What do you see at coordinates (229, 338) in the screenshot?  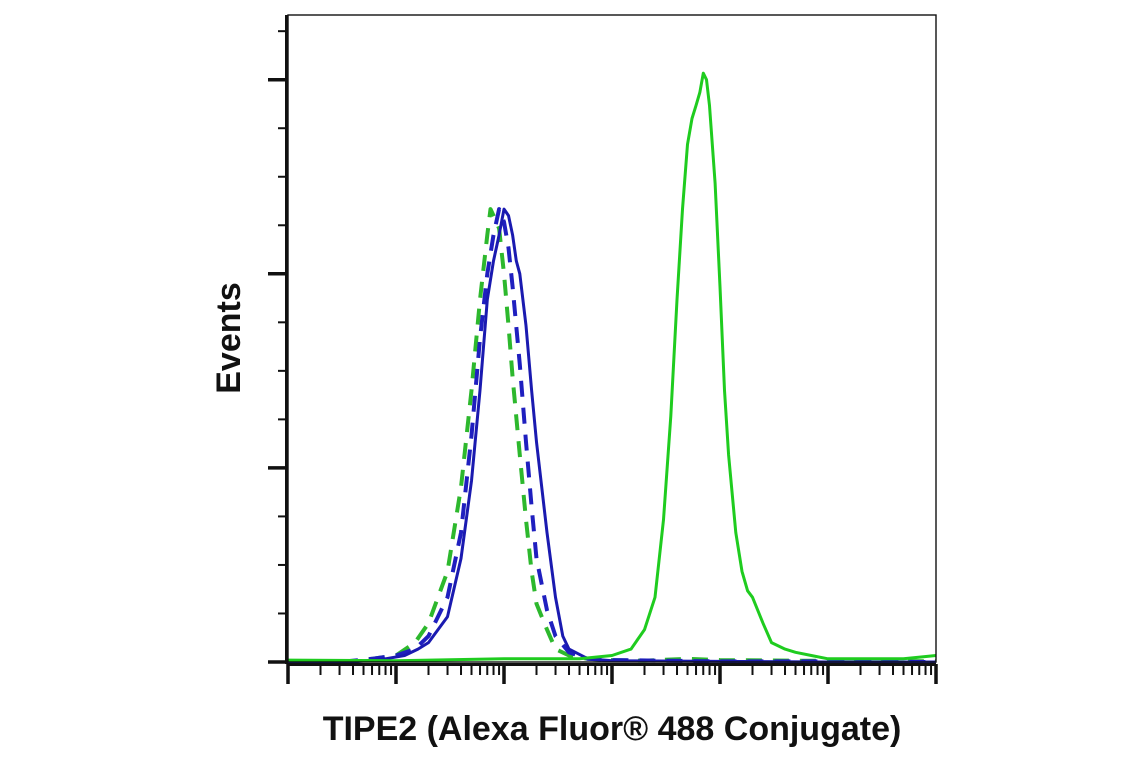 I see `y-axis-title: Events` at bounding box center [229, 338].